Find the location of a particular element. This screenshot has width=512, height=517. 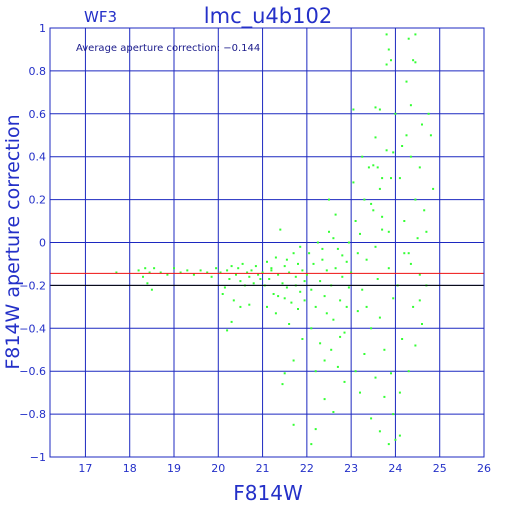

x-tick-label: 25 is located at coordinates (440, 468).